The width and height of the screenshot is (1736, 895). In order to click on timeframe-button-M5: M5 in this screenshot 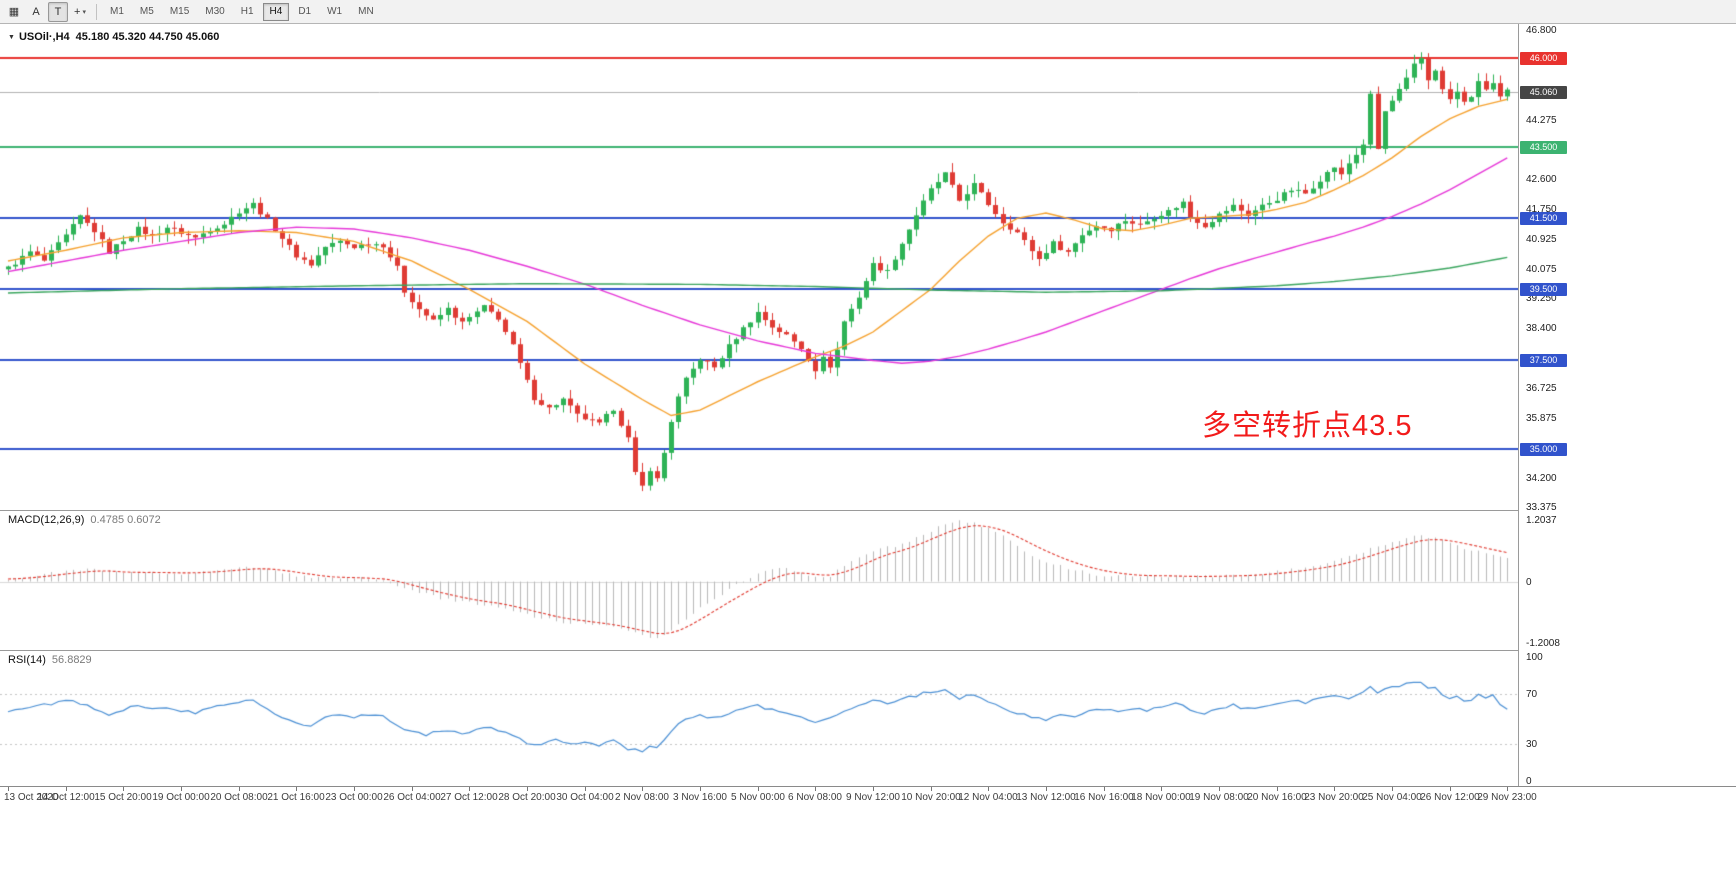, I will do `click(147, 12)`.